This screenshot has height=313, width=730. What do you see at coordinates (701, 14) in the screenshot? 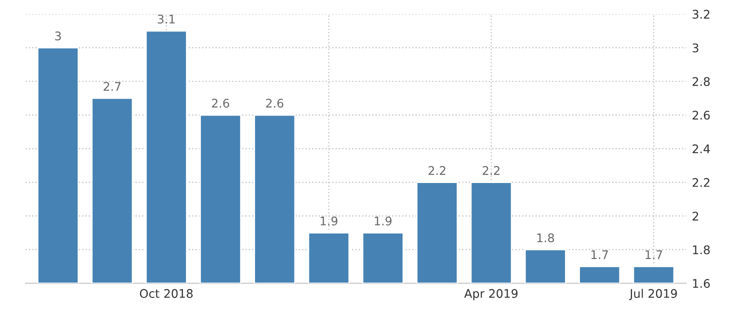
I see `y-tick-label: 3.2` at bounding box center [701, 14].